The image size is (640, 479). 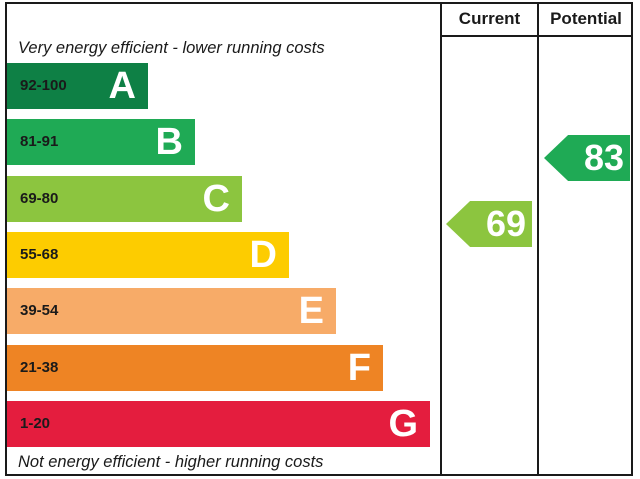 I want to click on band-range-label: 21-38, so click(x=39, y=367).